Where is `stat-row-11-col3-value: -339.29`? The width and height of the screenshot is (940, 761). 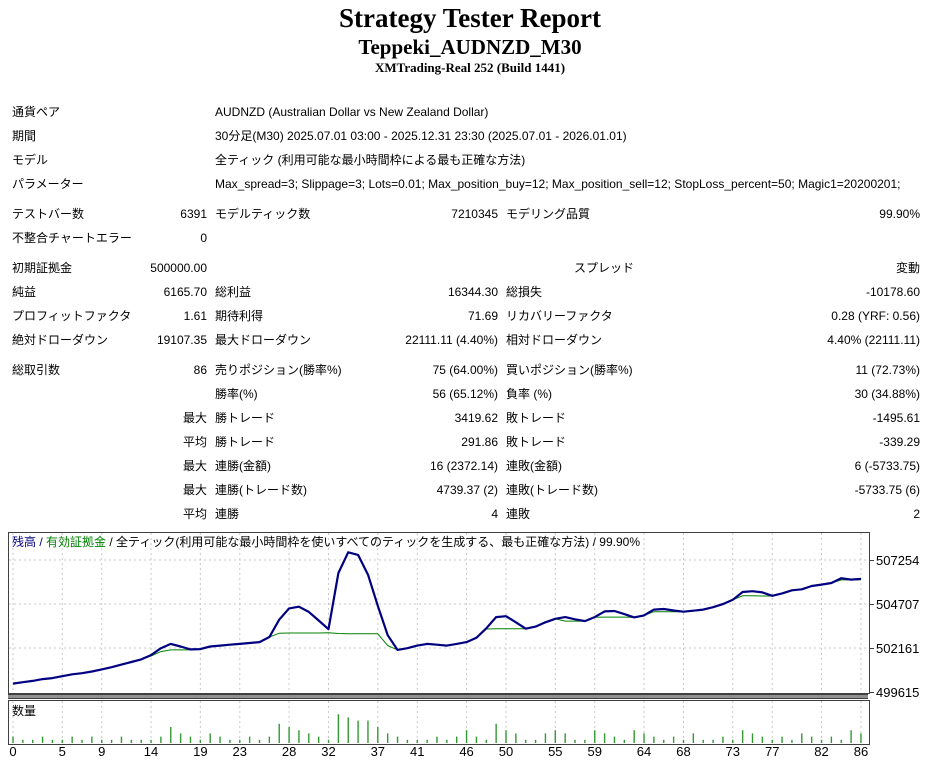
stat-row-11-col3-value: -339.29 is located at coordinates (899, 442).